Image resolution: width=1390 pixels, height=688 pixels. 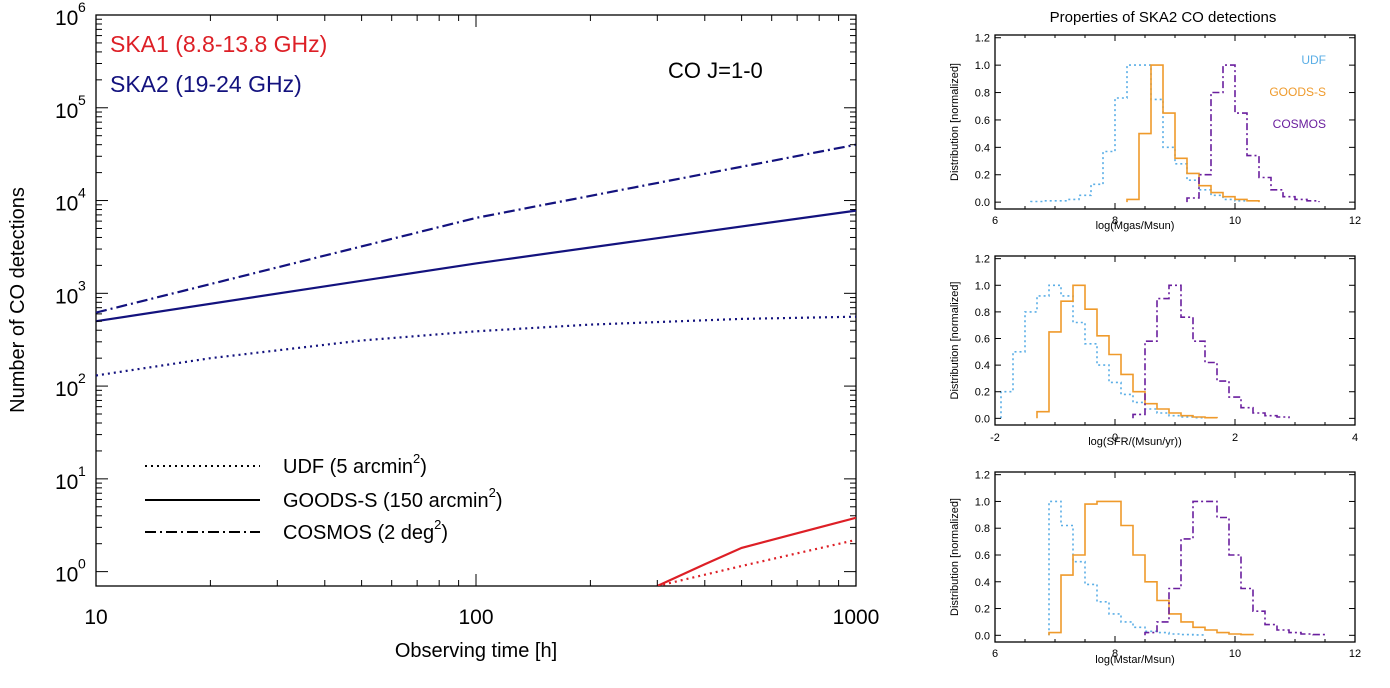 I want to click on hist-frame, so click(x=1175, y=557).